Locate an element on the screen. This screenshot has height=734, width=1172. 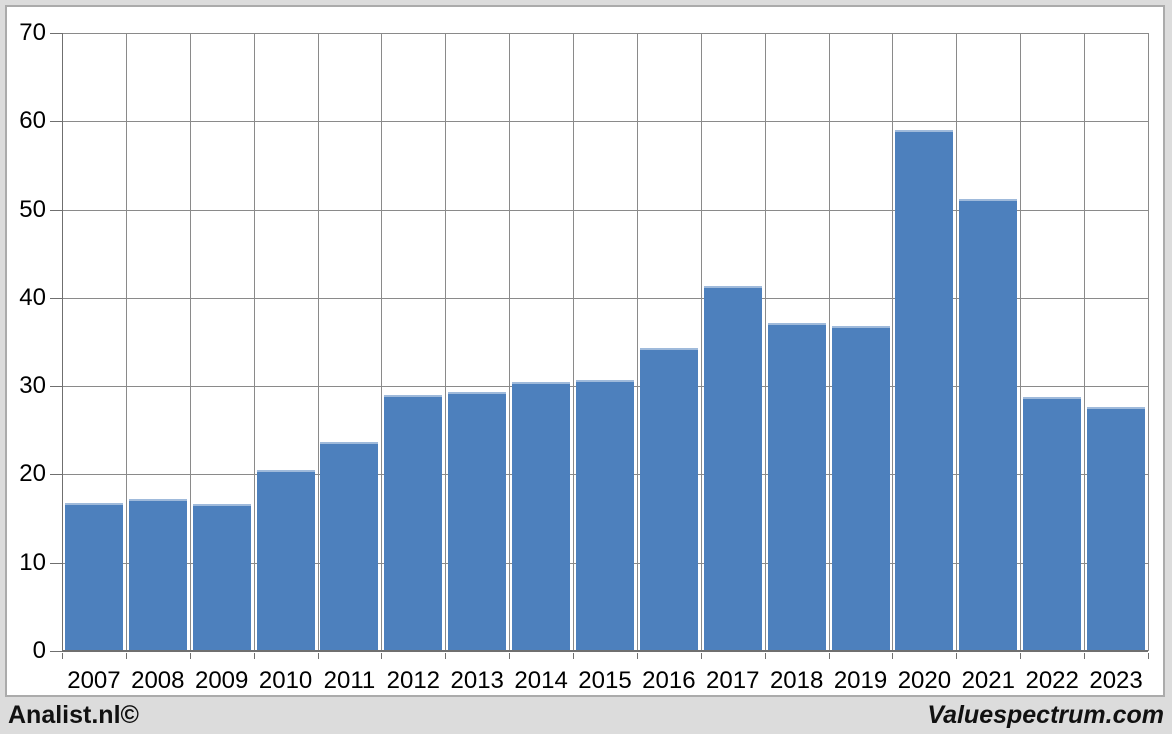
bar-2009 is located at coordinates (222, 577).